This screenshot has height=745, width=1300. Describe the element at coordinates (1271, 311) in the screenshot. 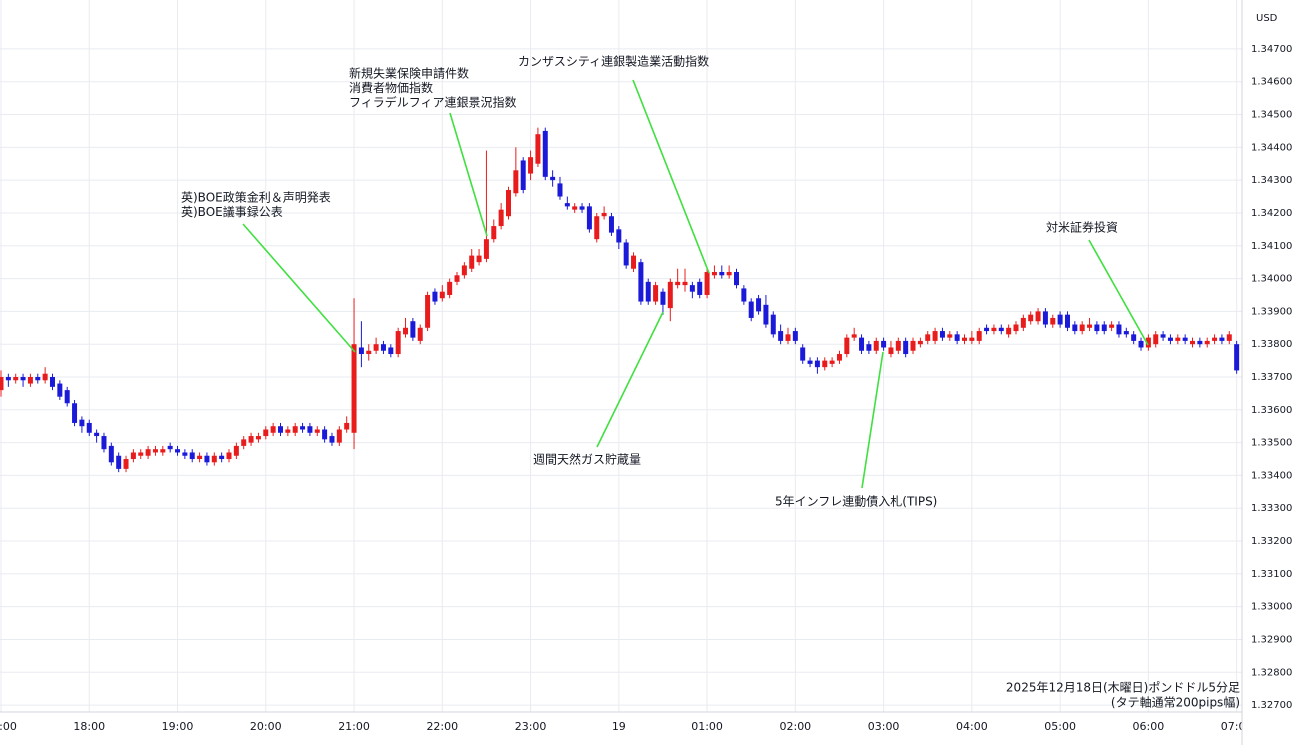

I see `y-tick-label: 1.33900` at that location.